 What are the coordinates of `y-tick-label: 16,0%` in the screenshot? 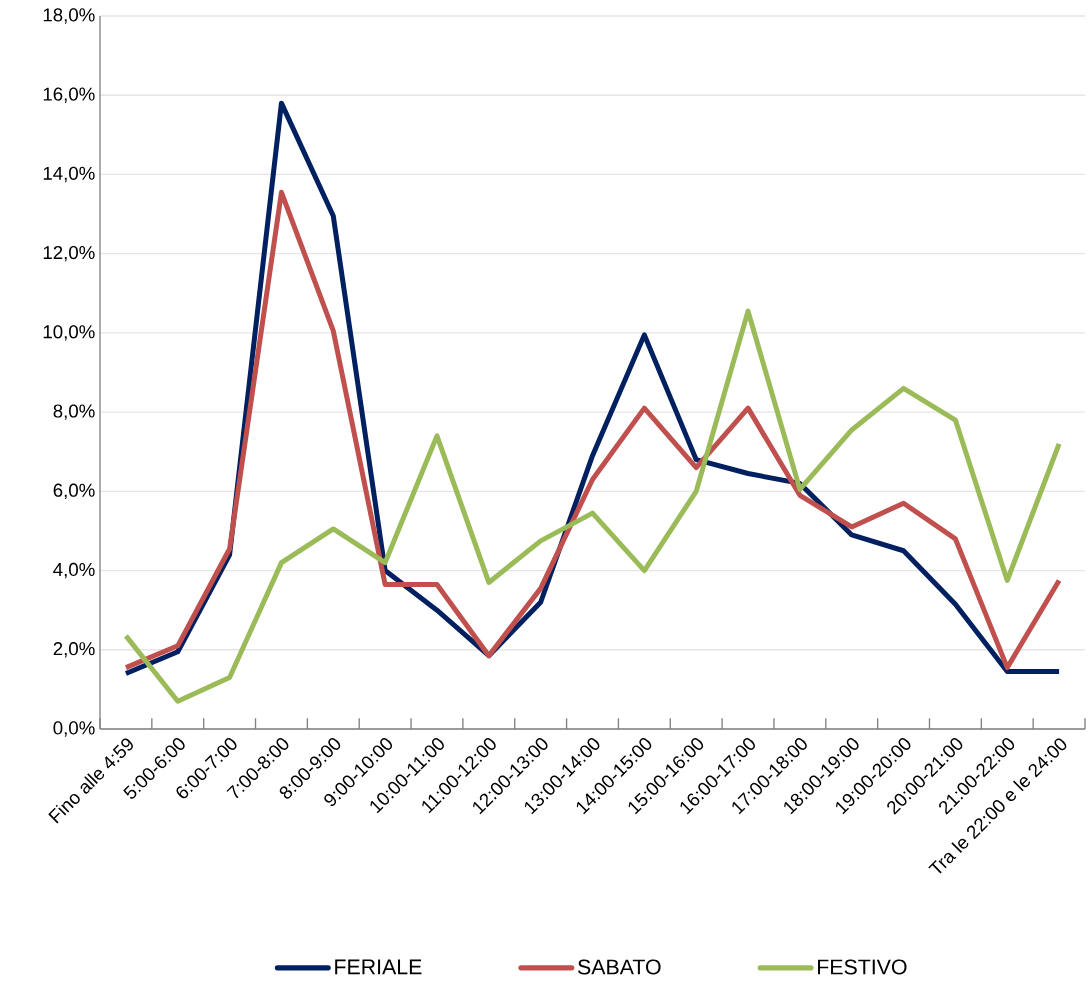 It's located at (69, 95).